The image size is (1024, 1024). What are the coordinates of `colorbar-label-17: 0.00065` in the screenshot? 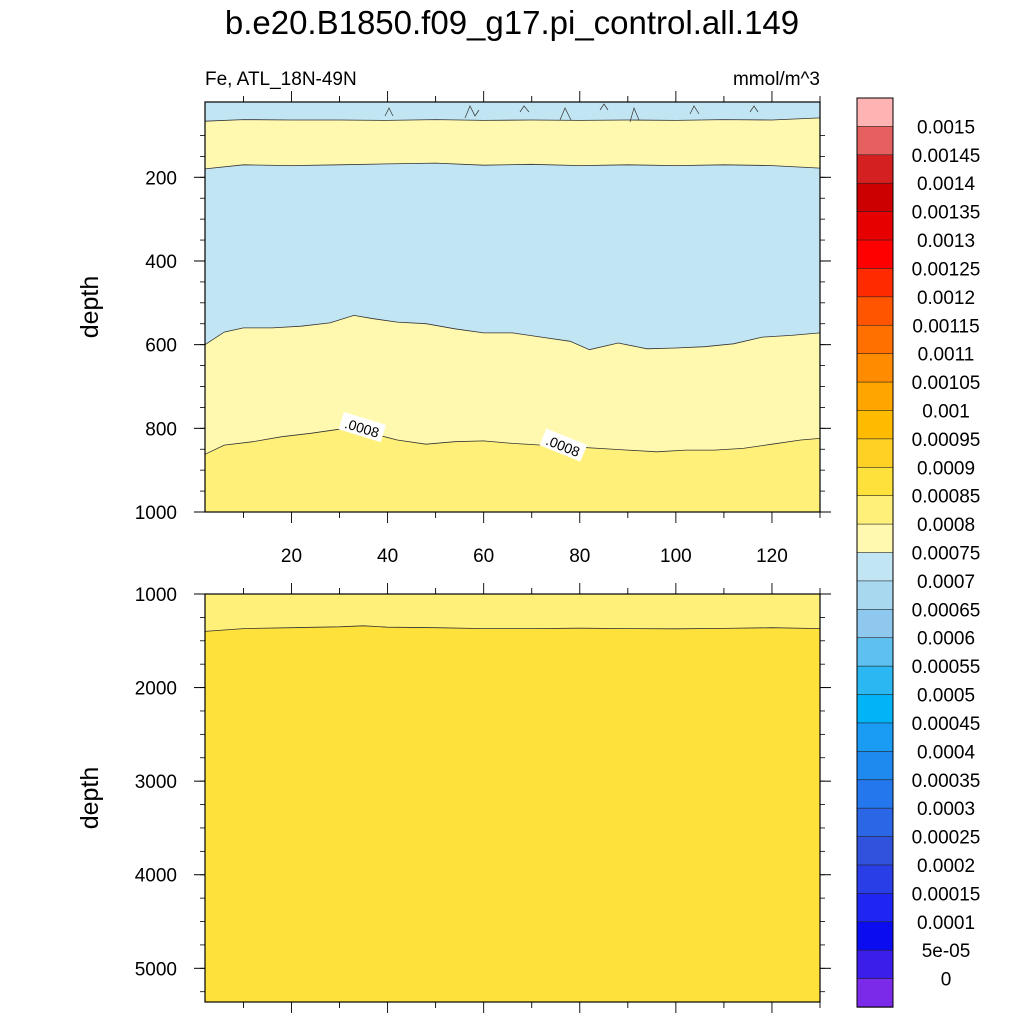 It's located at (946, 610).